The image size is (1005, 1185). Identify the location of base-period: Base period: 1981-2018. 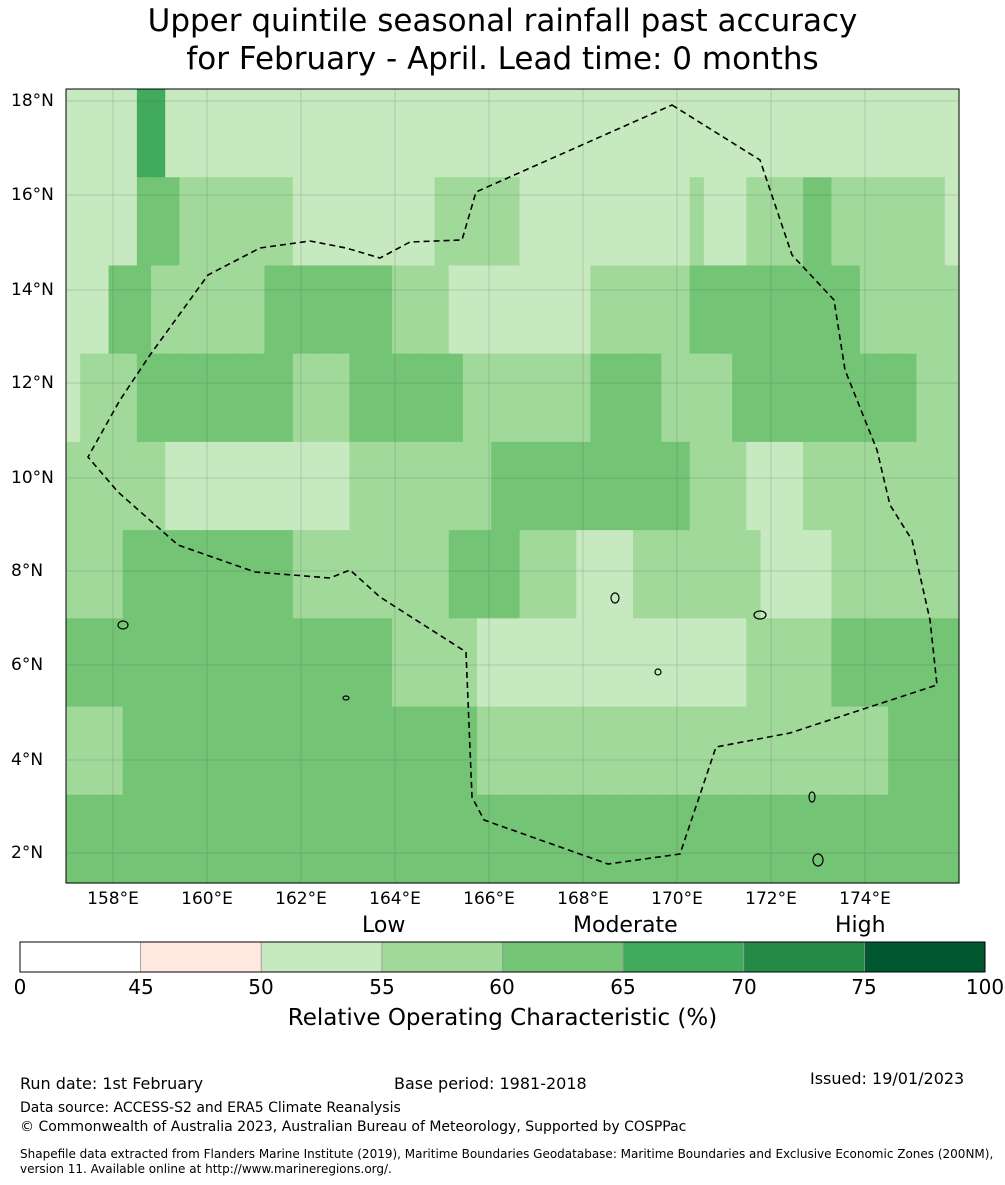
(490, 1083).